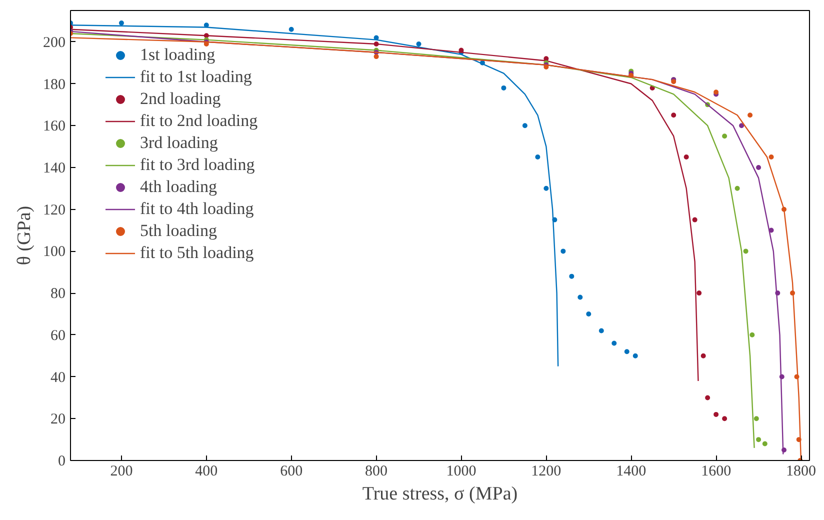 The image size is (824, 520). Describe the element at coordinates (58, 378) in the screenshot. I see `y-tick-label: 40` at that location.